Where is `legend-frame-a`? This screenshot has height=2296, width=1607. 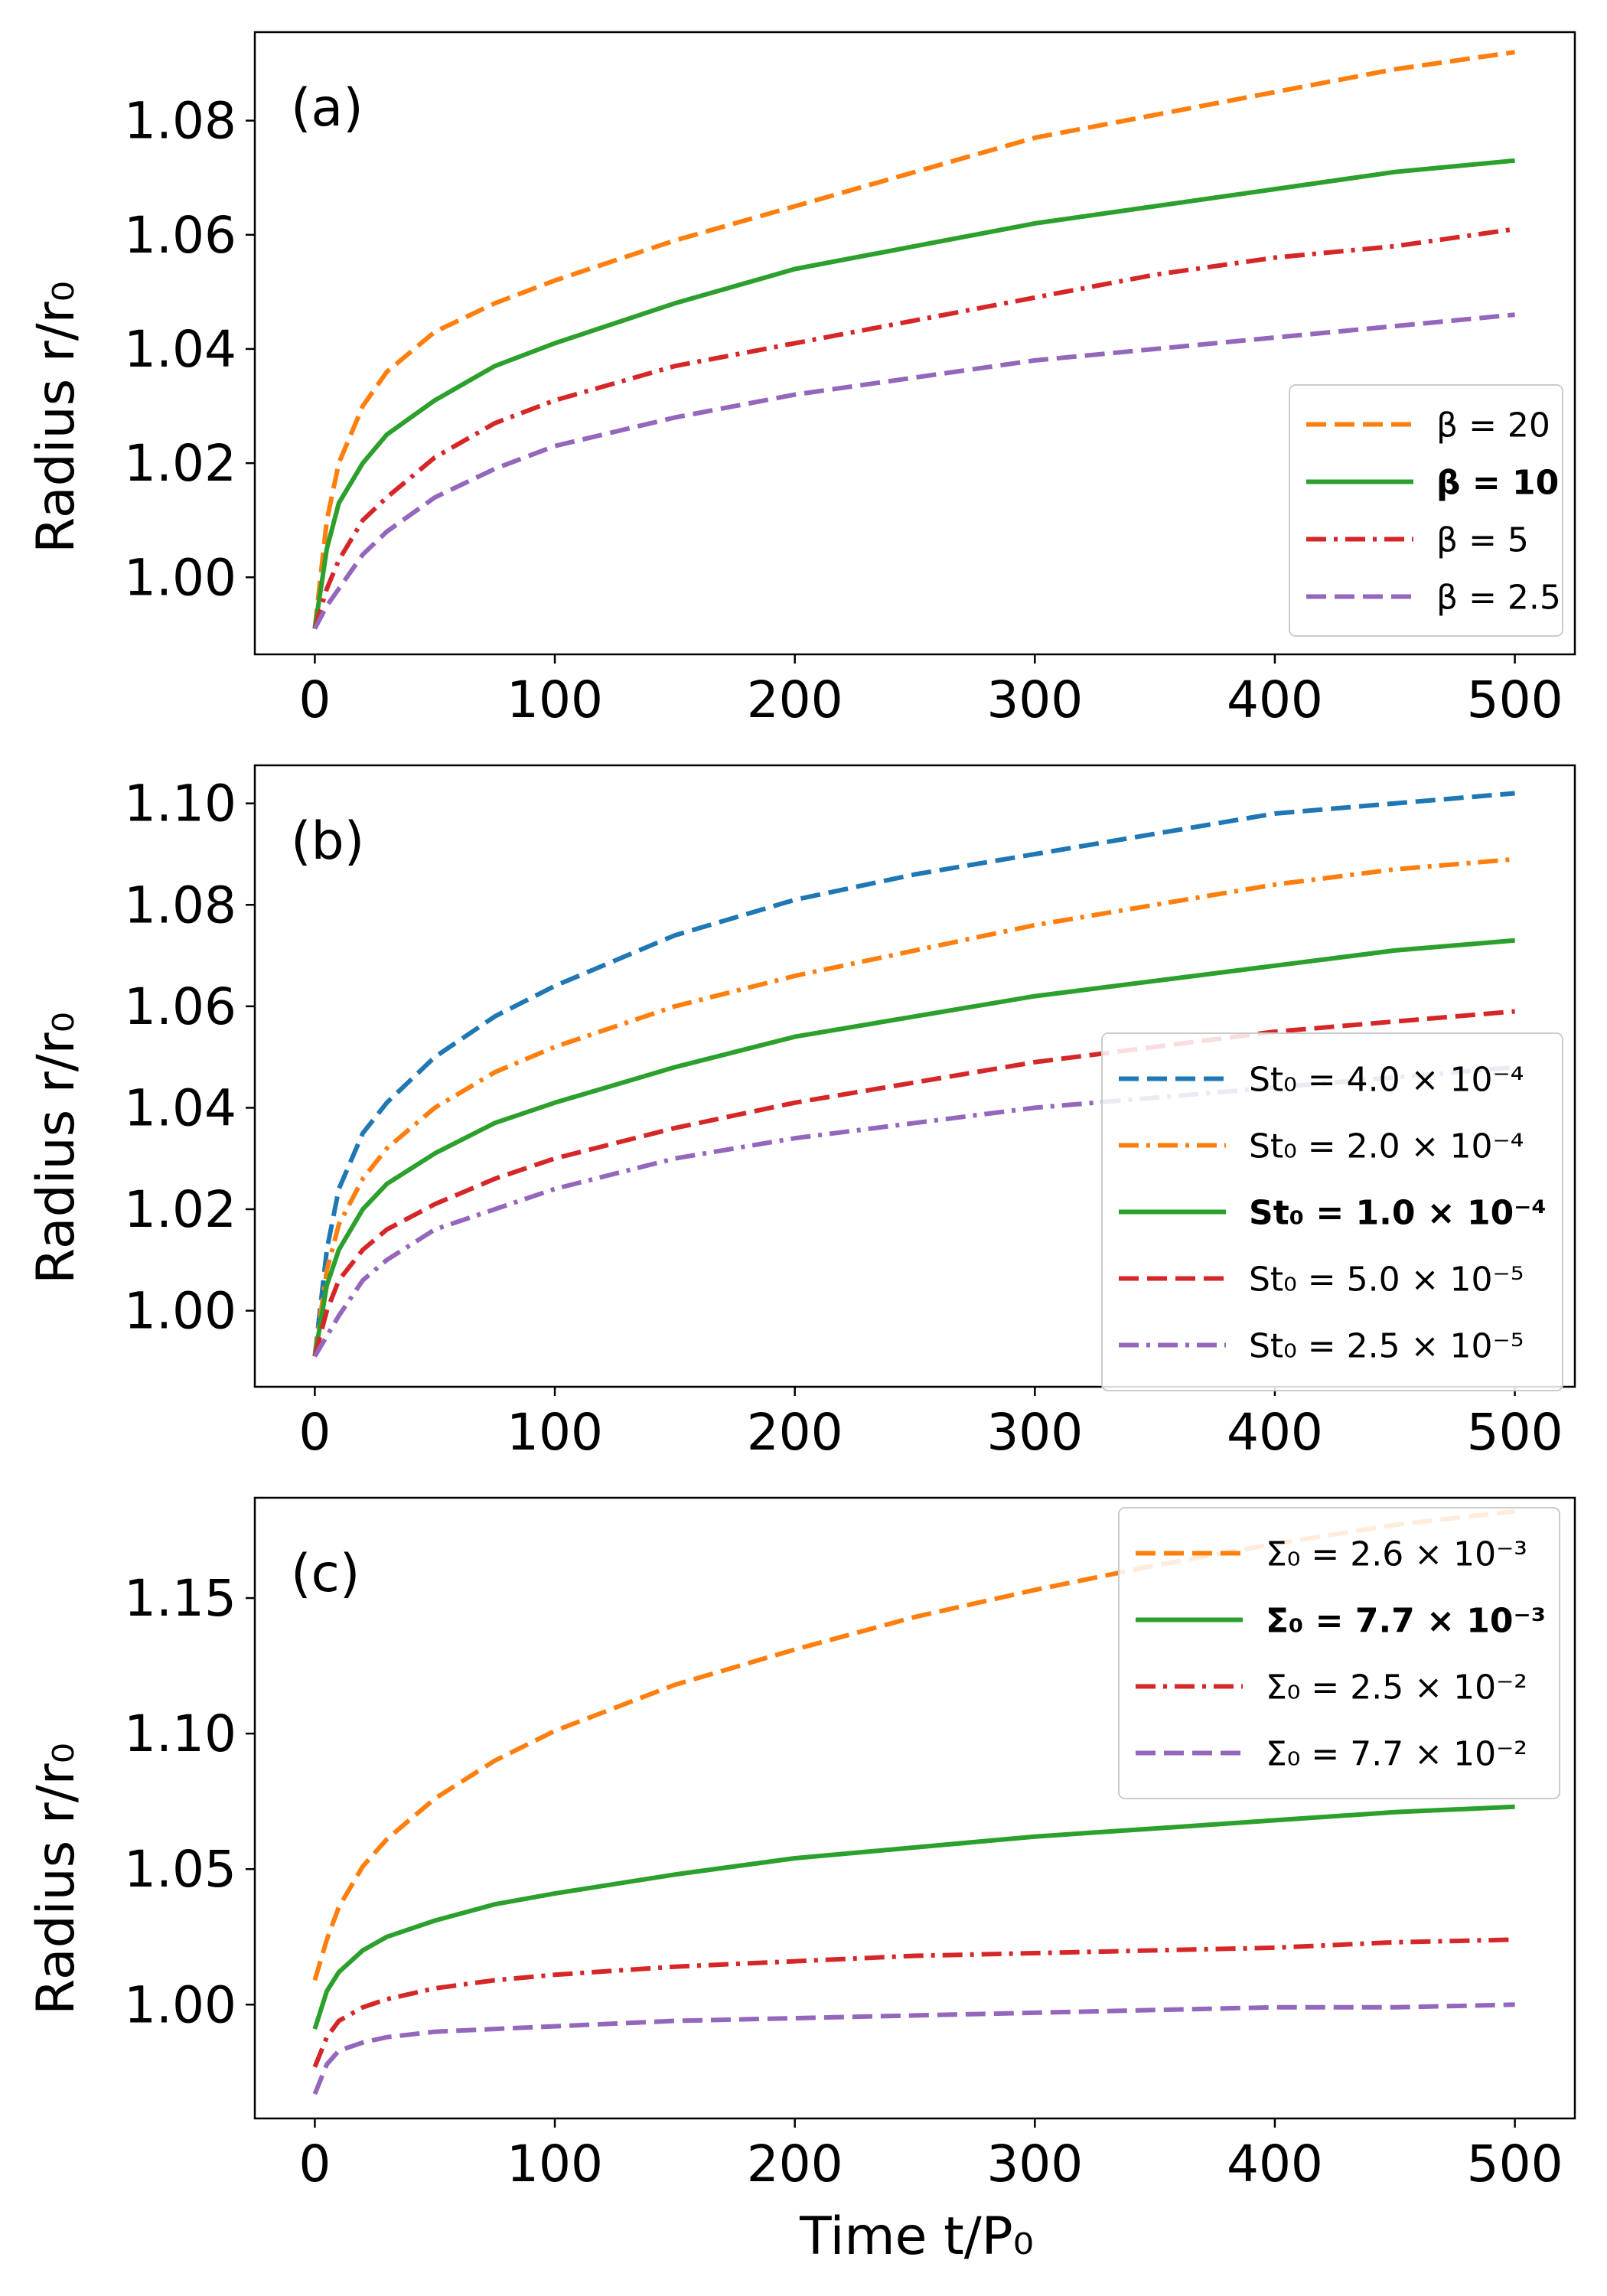 legend-frame-a is located at coordinates (1426, 510).